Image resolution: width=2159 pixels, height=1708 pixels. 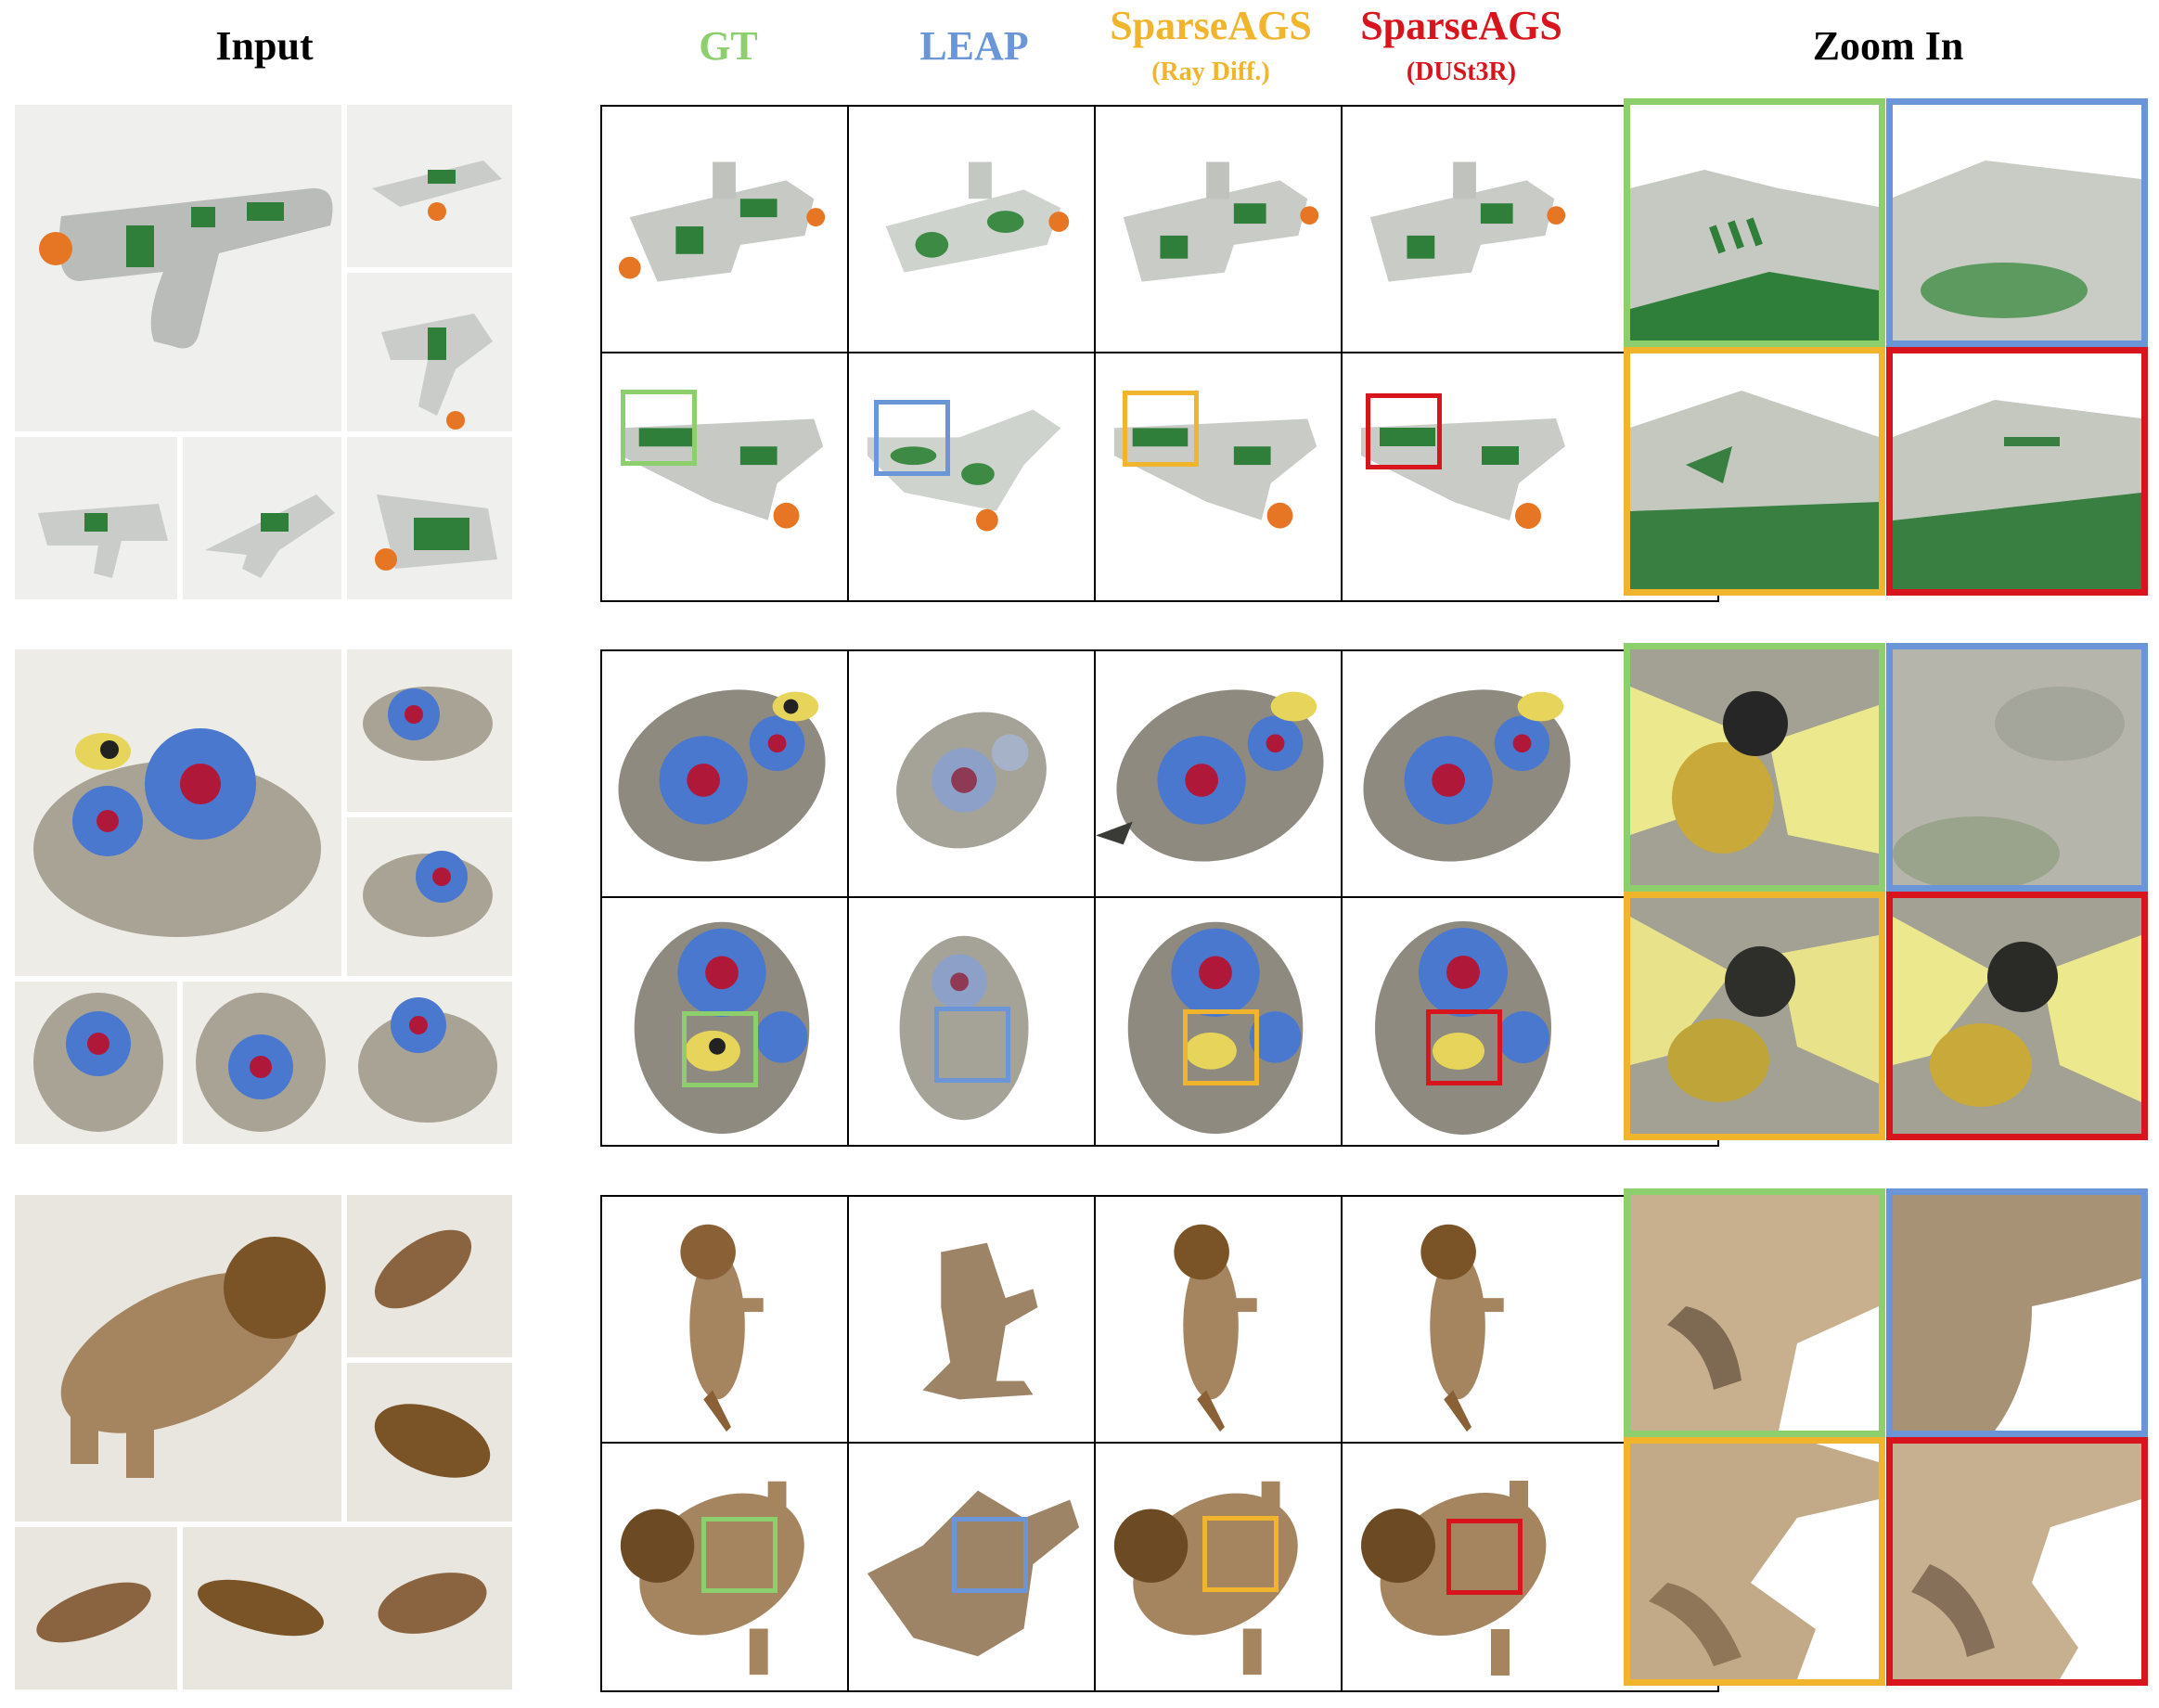 I want to click on flower-sparseags-ray-zoom-box, so click(x=1221, y=1047).